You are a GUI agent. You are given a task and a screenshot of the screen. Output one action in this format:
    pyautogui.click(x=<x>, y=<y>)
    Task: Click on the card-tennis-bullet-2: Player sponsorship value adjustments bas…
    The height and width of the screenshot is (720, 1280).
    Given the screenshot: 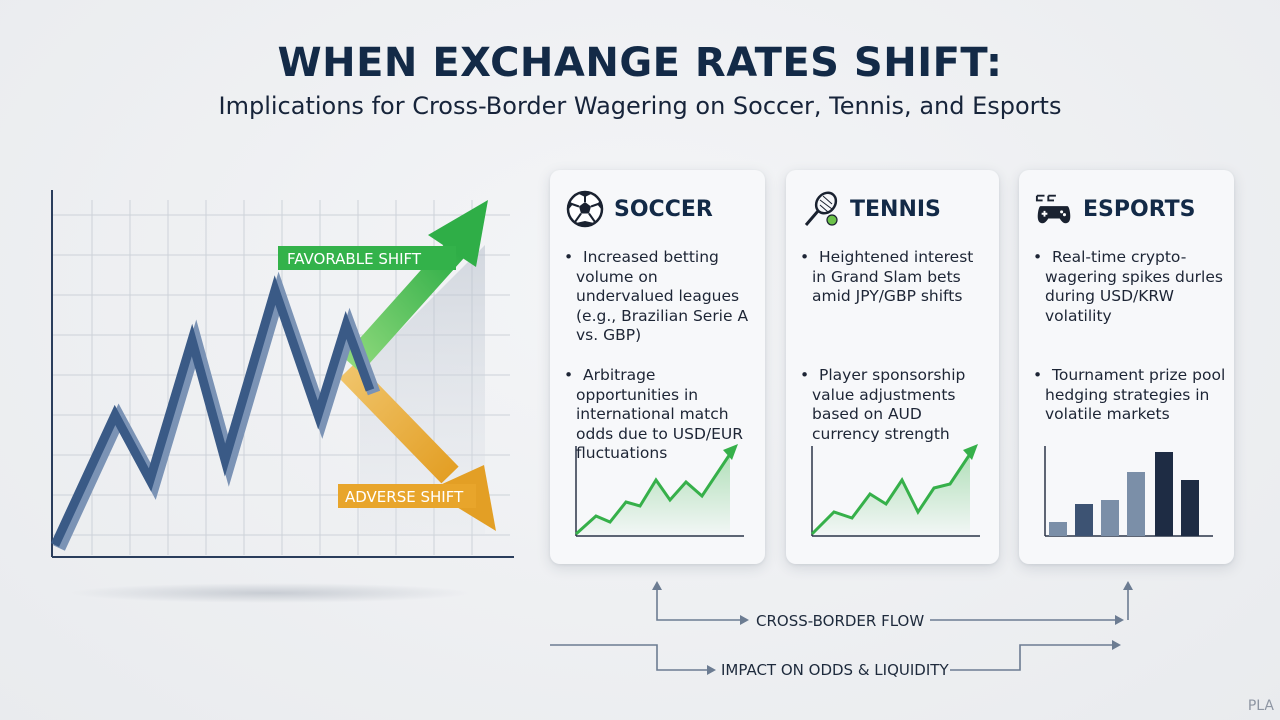 What is the action you would take?
    pyautogui.click(x=895, y=405)
    